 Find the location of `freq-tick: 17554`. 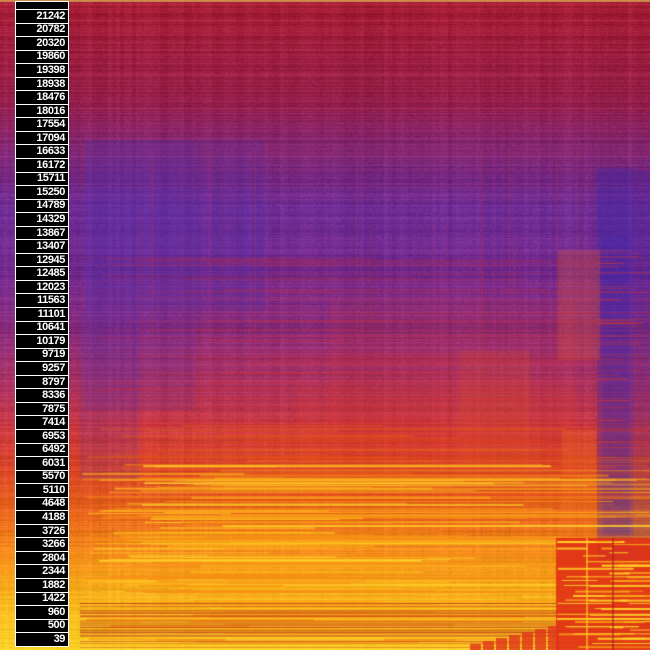

freq-tick: 17554 is located at coordinates (42, 124).